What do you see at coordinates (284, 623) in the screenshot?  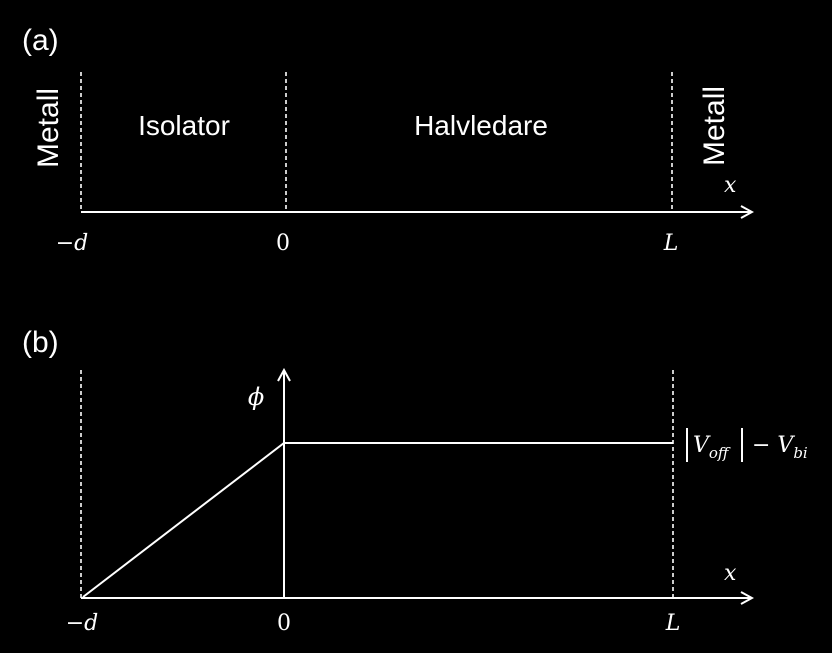 I see `tick-zero-b: 0` at bounding box center [284, 623].